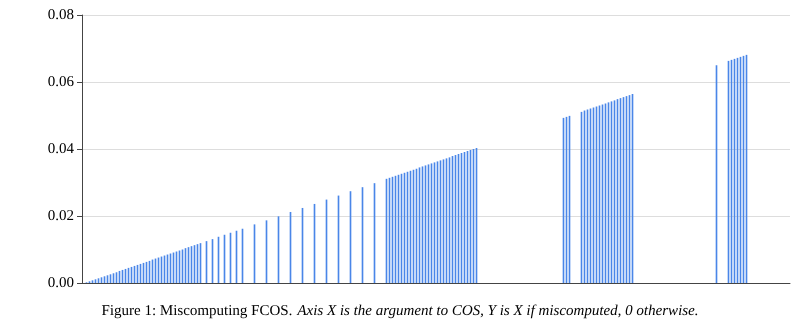 The height and width of the screenshot is (329, 800). Describe the element at coordinates (61, 82) in the screenshot. I see `y-tick-label: 0.06` at that location.